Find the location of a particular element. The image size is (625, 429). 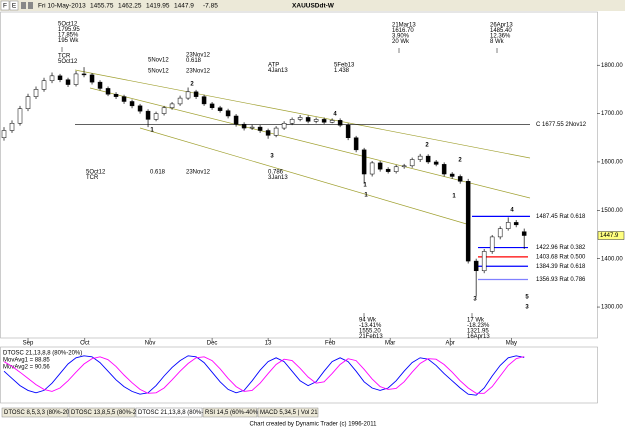

x-tick-label: Mar is located at coordinates (390, 344).